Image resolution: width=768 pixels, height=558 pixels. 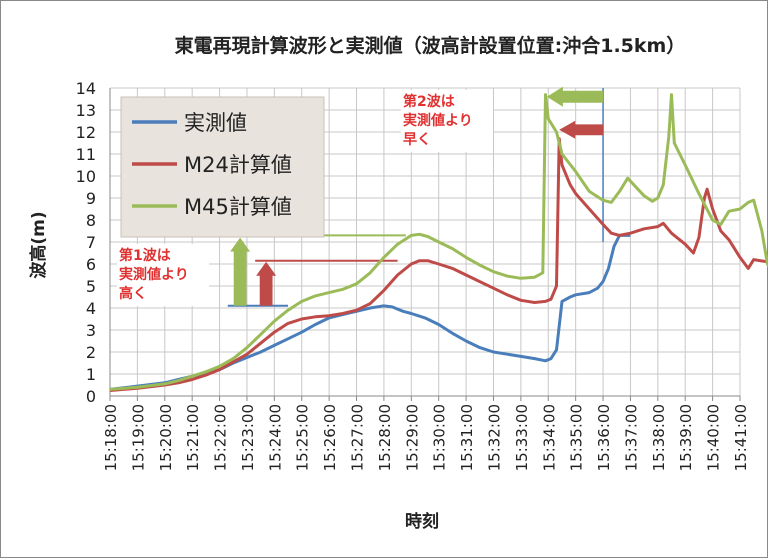 I want to click on x-tick-label: 15:21:00, so click(x=193, y=437).